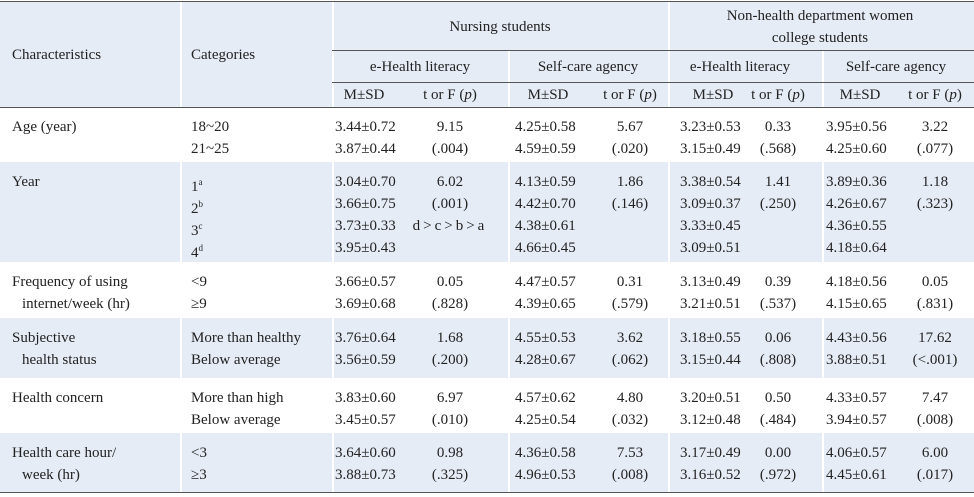 This screenshot has width=974, height=497. I want to click on cell: 9.15, so click(450, 127).